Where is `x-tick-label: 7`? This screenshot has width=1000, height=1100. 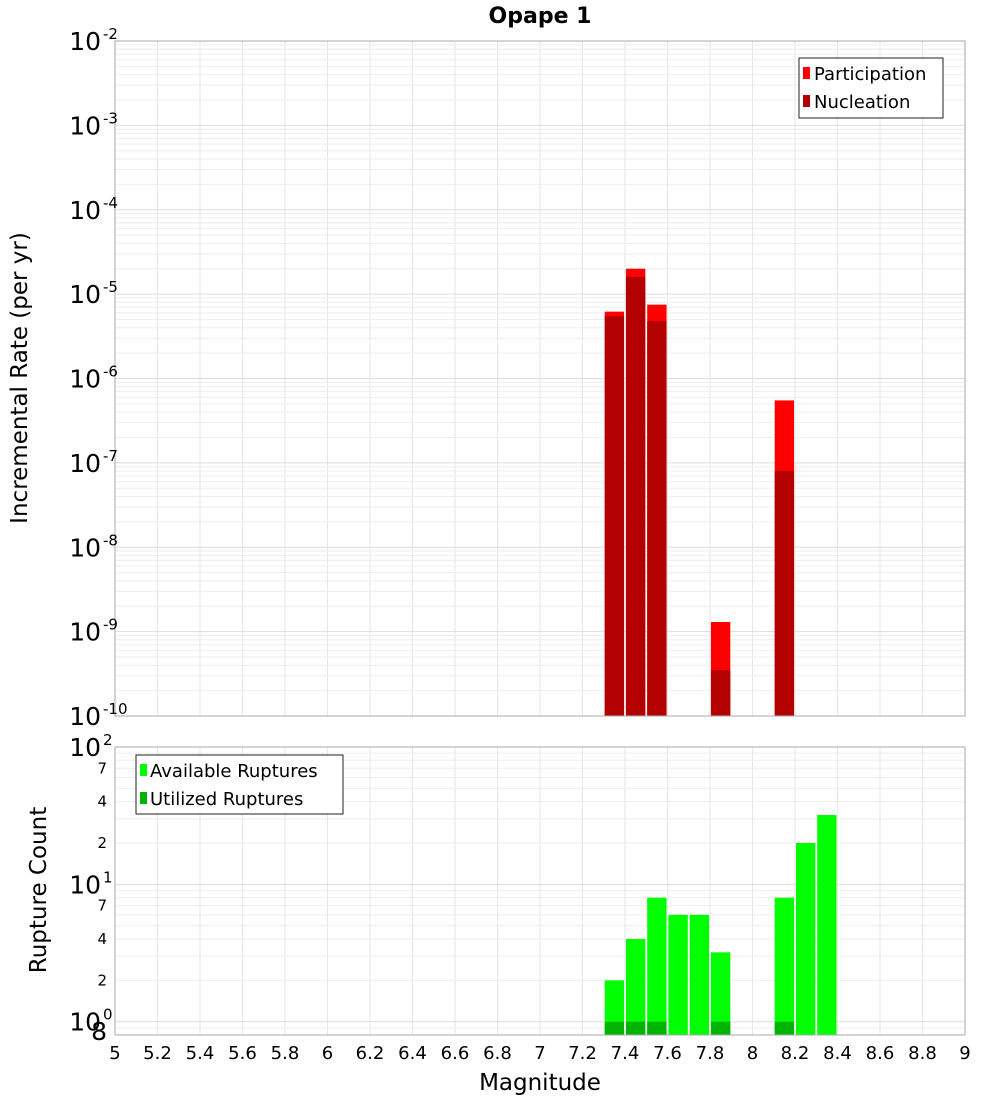
x-tick-label: 7 is located at coordinates (539, 1053).